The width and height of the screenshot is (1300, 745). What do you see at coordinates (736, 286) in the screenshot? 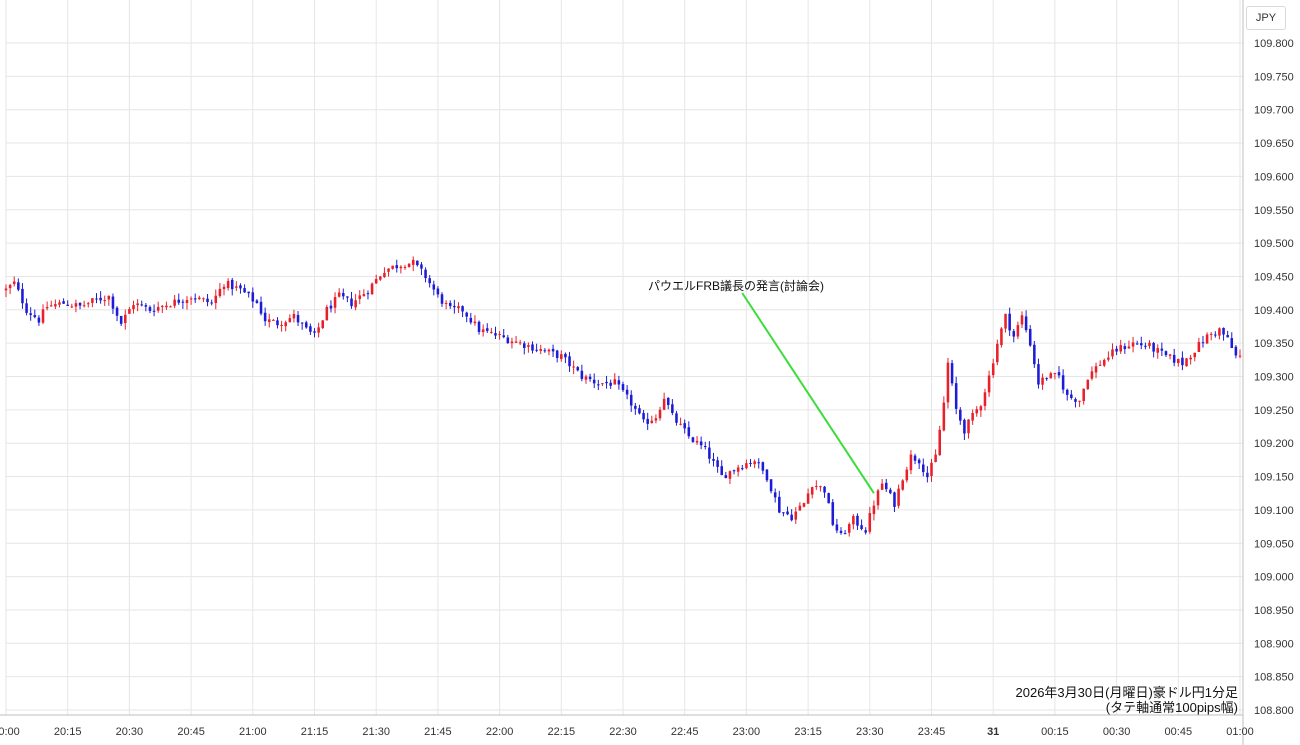
I see `annotation-label: パウエルFRB議長の発言(討論会)` at bounding box center [736, 286].